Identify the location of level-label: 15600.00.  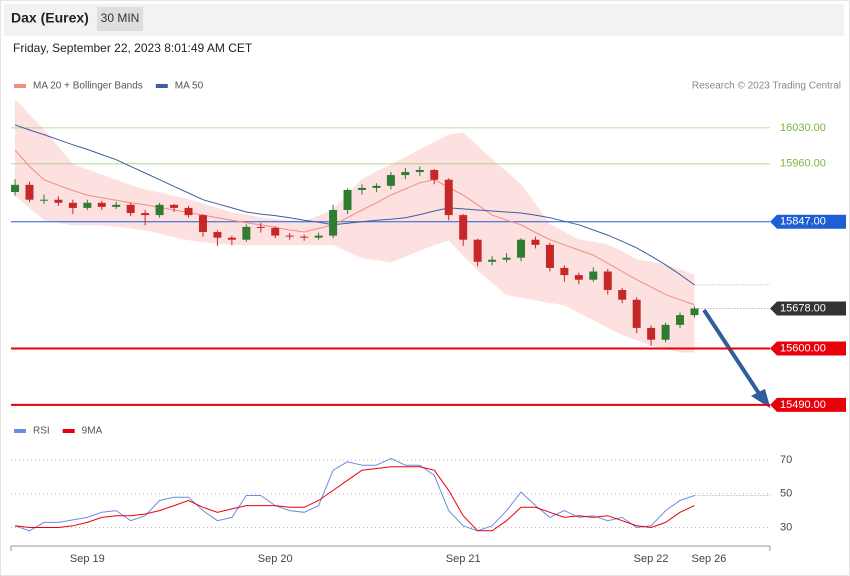
(803, 348).